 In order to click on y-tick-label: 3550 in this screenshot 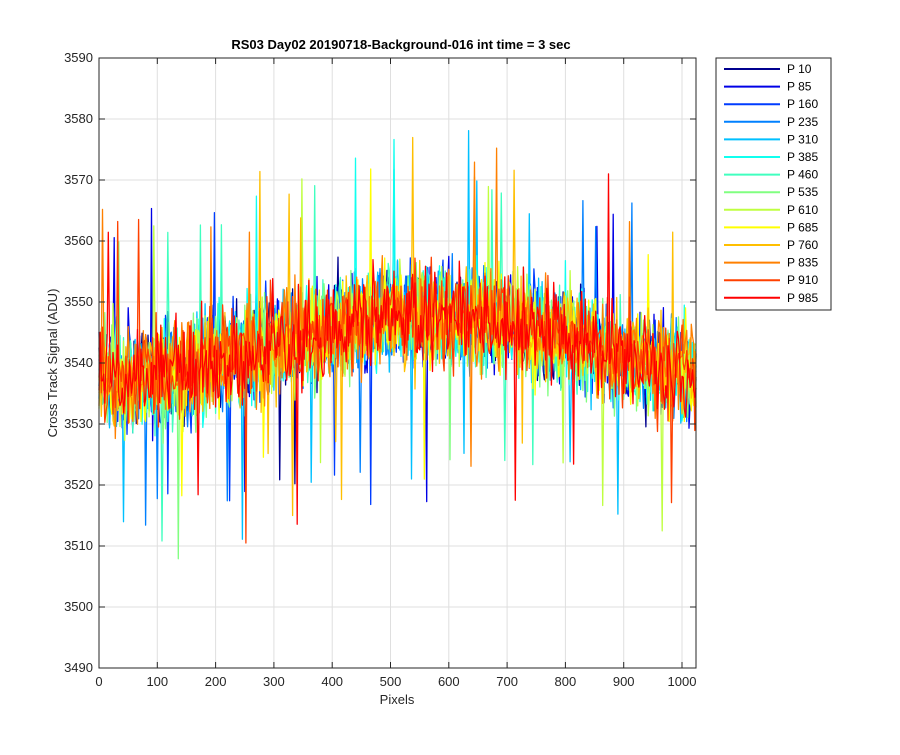, I will do `click(78, 301)`.